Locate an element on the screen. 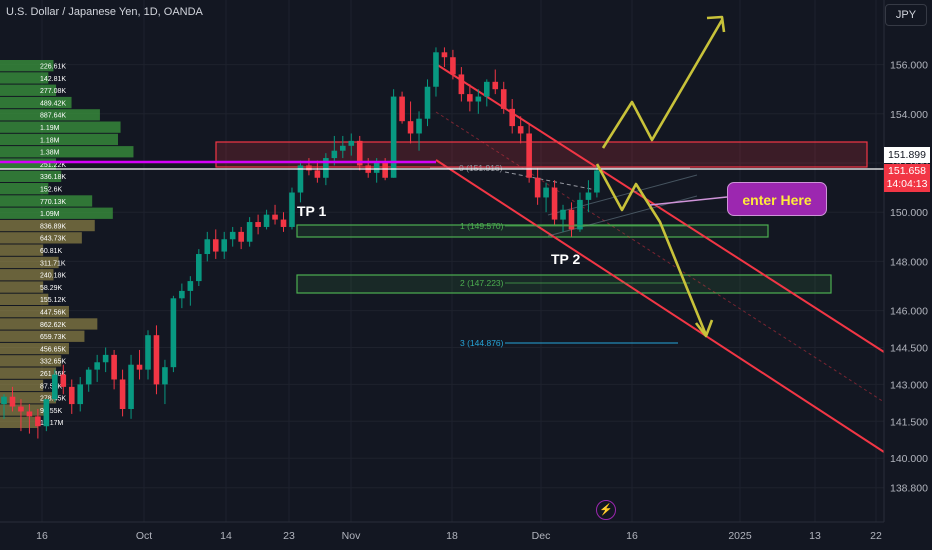 This screenshot has width=932, height=550. fib-label-2: 2 (147.223) is located at coordinates (482, 283).